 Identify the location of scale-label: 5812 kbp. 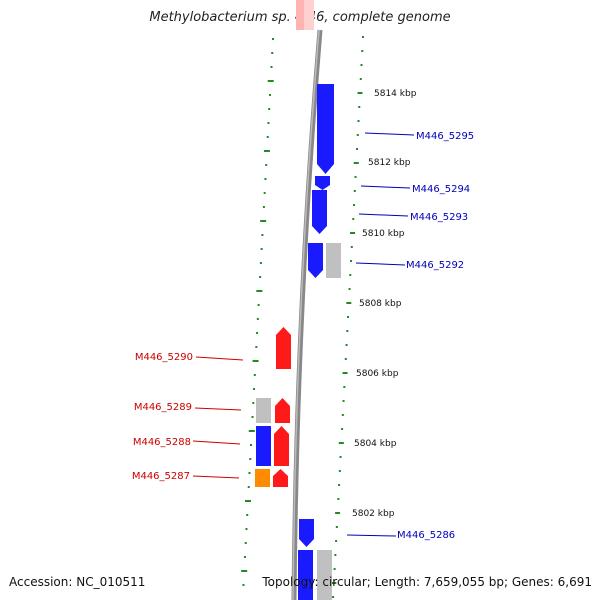
(389, 163).